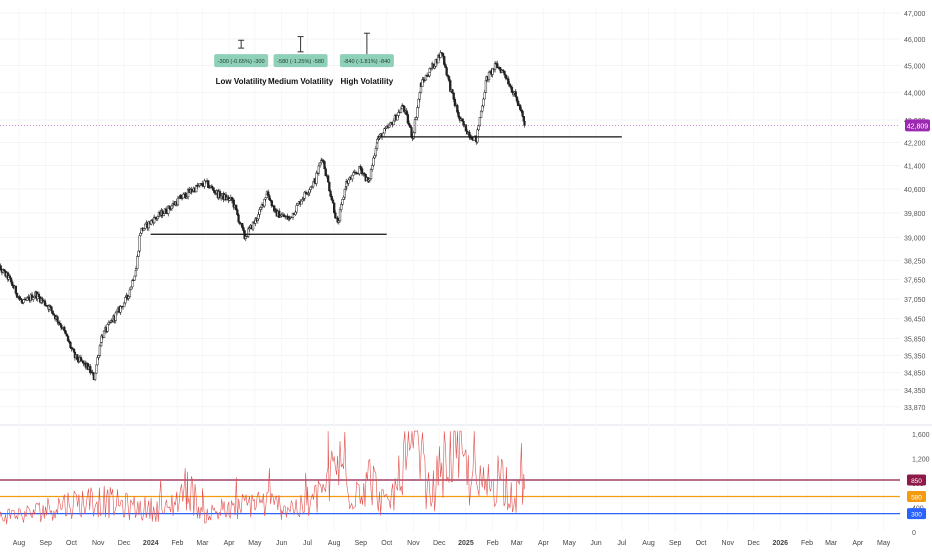 The height and width of the screenshot is (555, 932). Describe the element at coordinates (242, 81) in the screenshot. I see `volatility-label: Low Volatility` at that location.